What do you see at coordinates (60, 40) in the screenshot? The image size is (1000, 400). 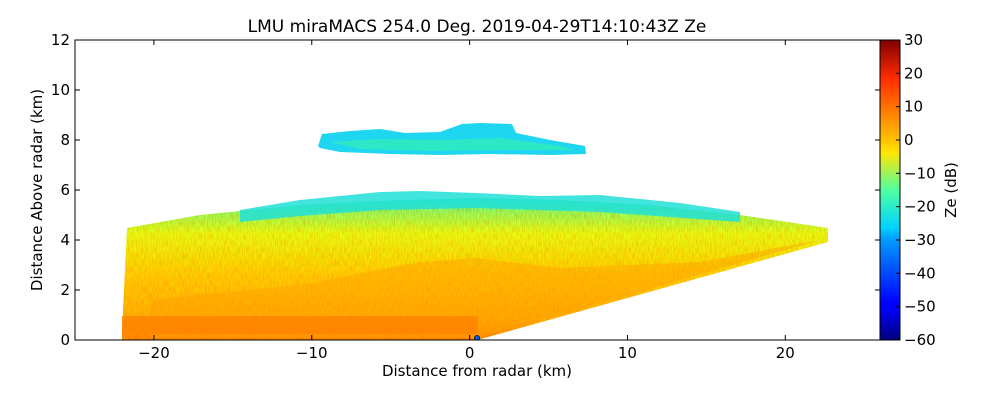 I see `y-tick-label: 12` at bounding box center [60, 40].